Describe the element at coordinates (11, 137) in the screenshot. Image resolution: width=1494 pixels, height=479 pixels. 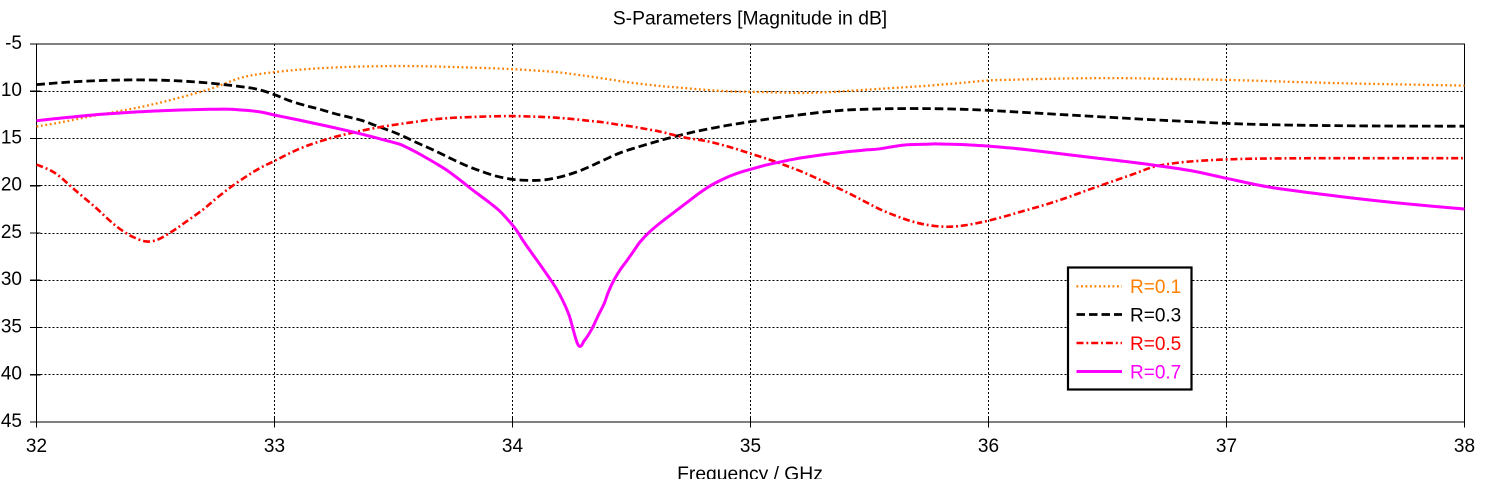
I see `svg-text: -15` at that location.